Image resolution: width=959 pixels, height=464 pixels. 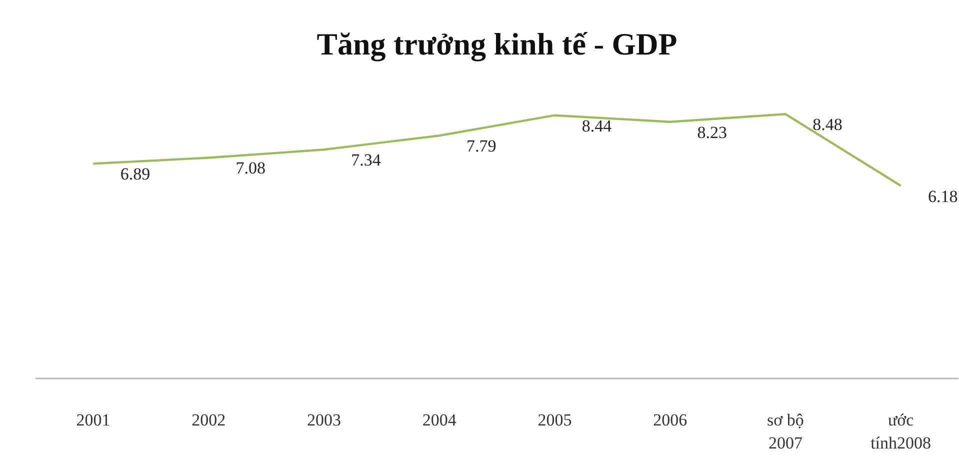 What do you see at coordinates (943, 196) in the screenshot?
I see `data-label: 6.18` at bounding box center [943, 196].